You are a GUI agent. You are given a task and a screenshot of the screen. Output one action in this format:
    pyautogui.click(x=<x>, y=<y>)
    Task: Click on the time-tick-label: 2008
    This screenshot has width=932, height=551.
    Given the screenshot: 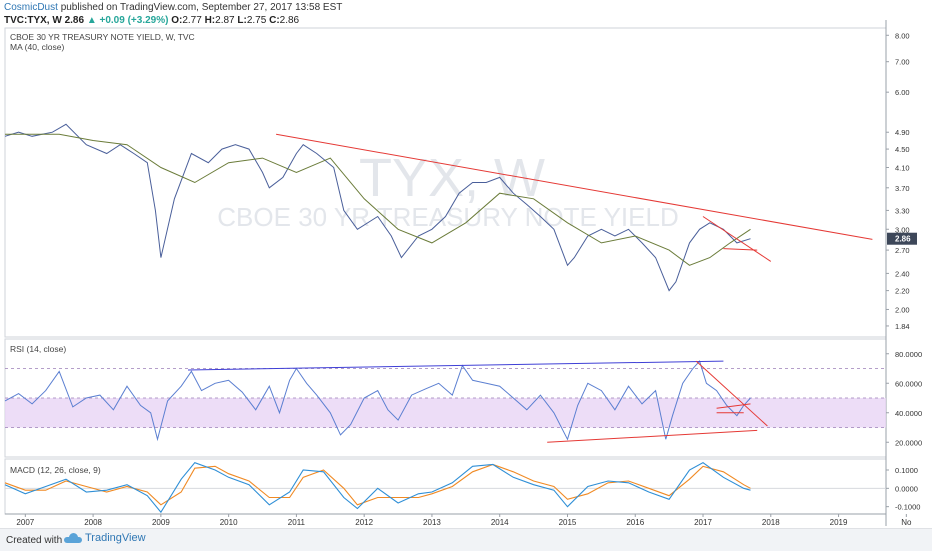 What is the action you would take?
    pyautogui.click(x=93, y=522)
    